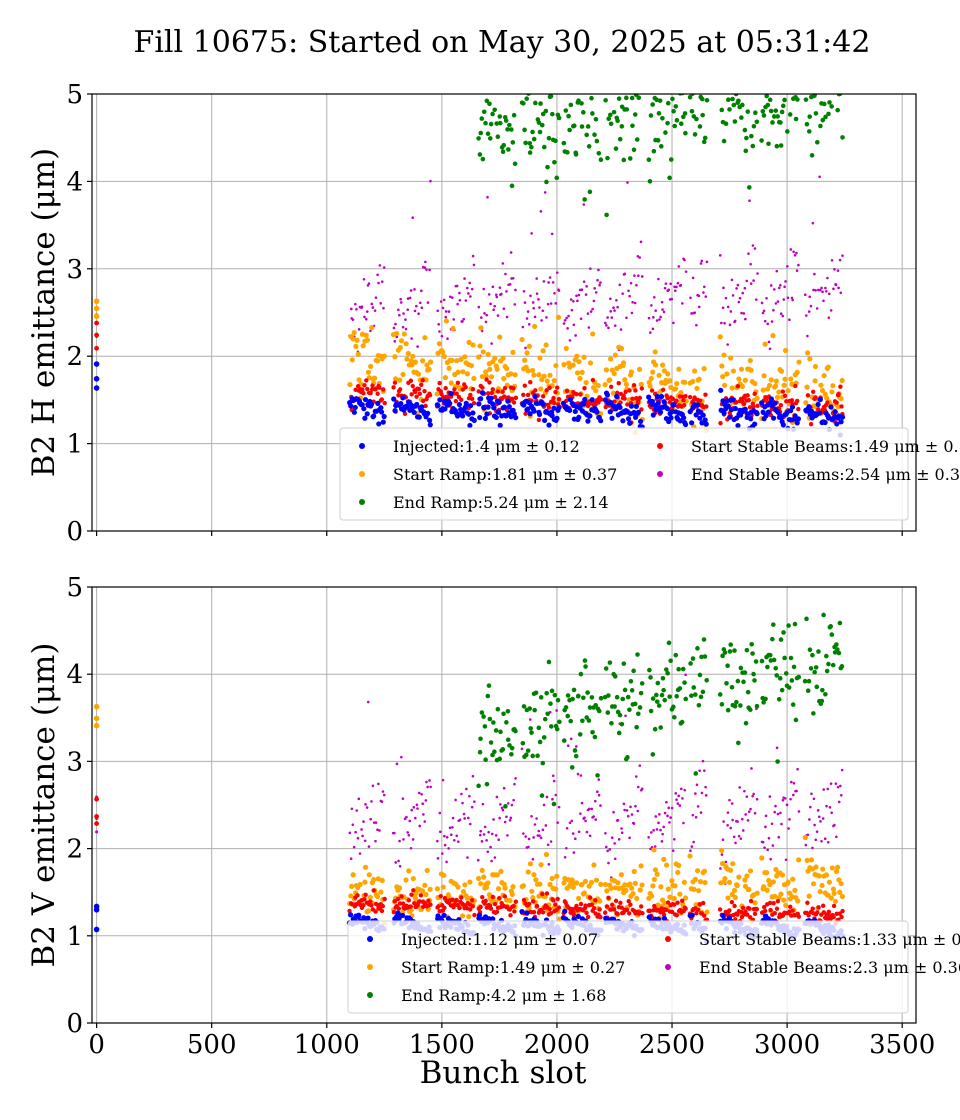 The image size is (960, 1120). I want to click on legend-item: Start Ramp:1.81 μm ± 0.37, so click(488, 474).